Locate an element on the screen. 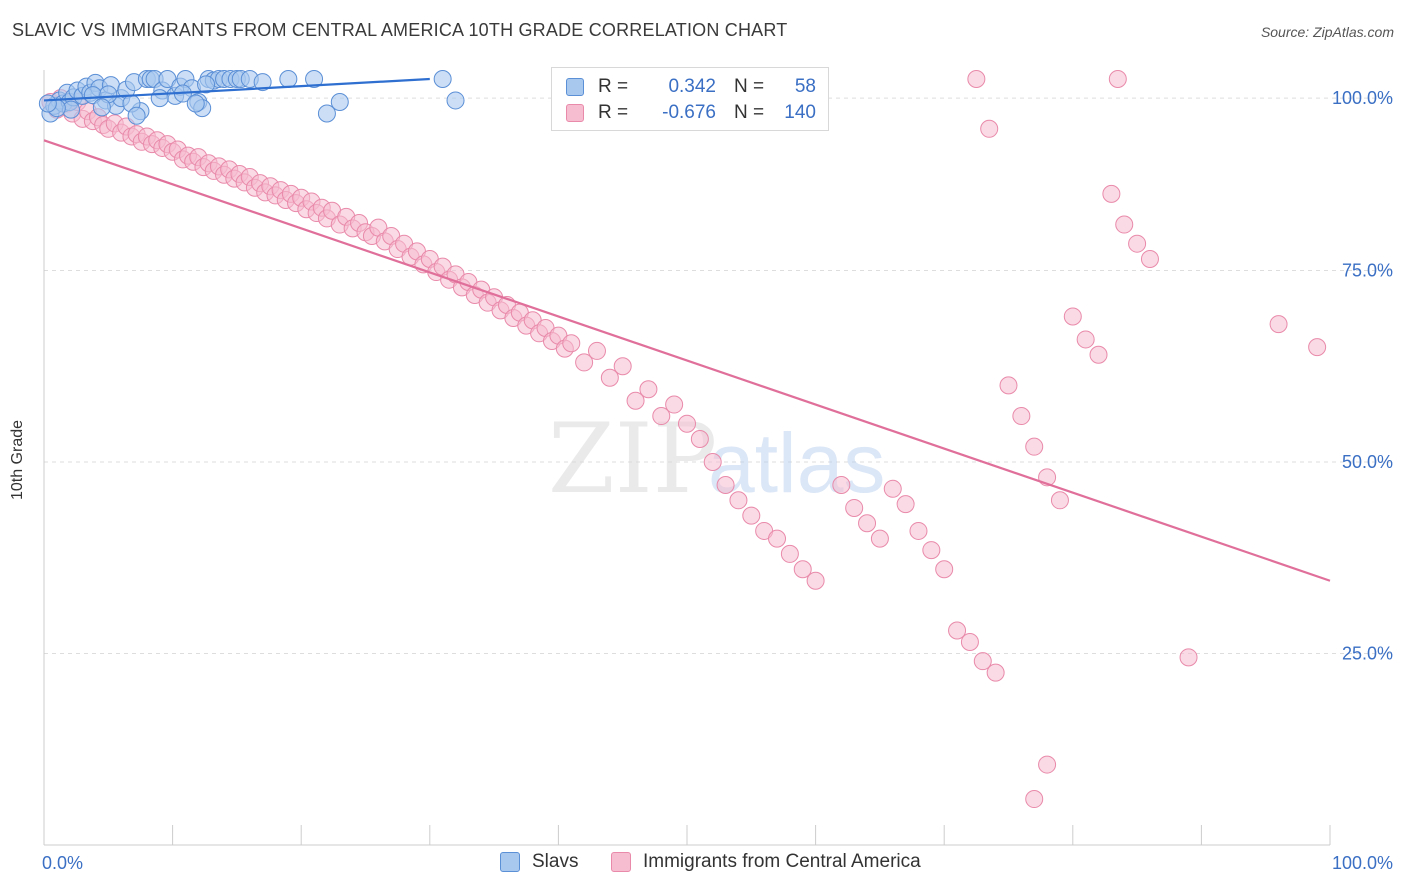  y-tick-label: 100.0% is located at coordinates (1362, 98).